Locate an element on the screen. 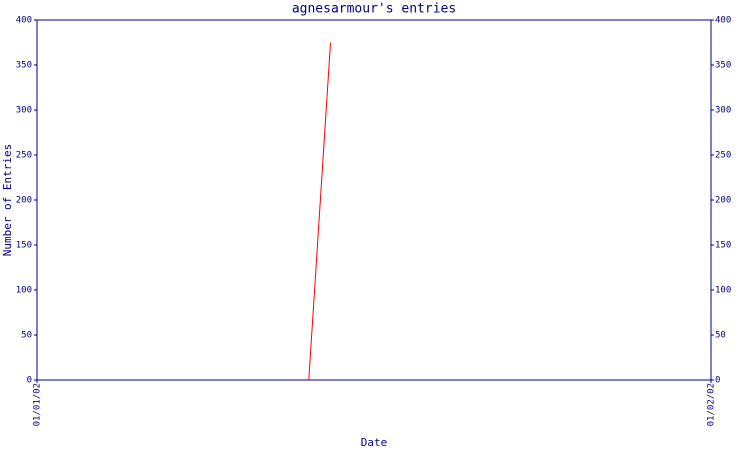 This screenshot has width=750, height=450. y-tick-label: 350 is located at coordinates (24, 66).